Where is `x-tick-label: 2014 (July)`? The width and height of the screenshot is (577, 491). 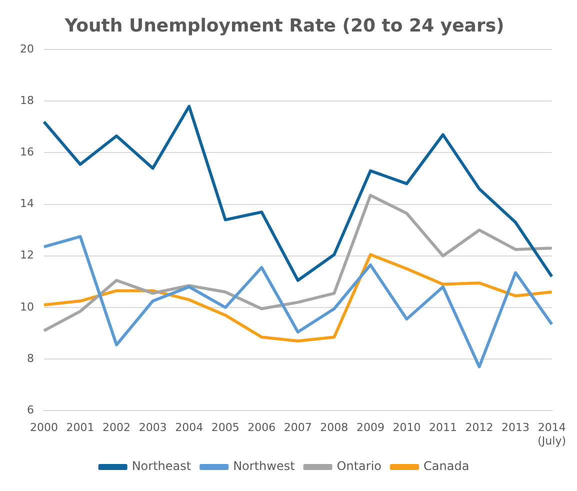
x-tick-label: 2014 (July) is located at coordinates (552, 434).